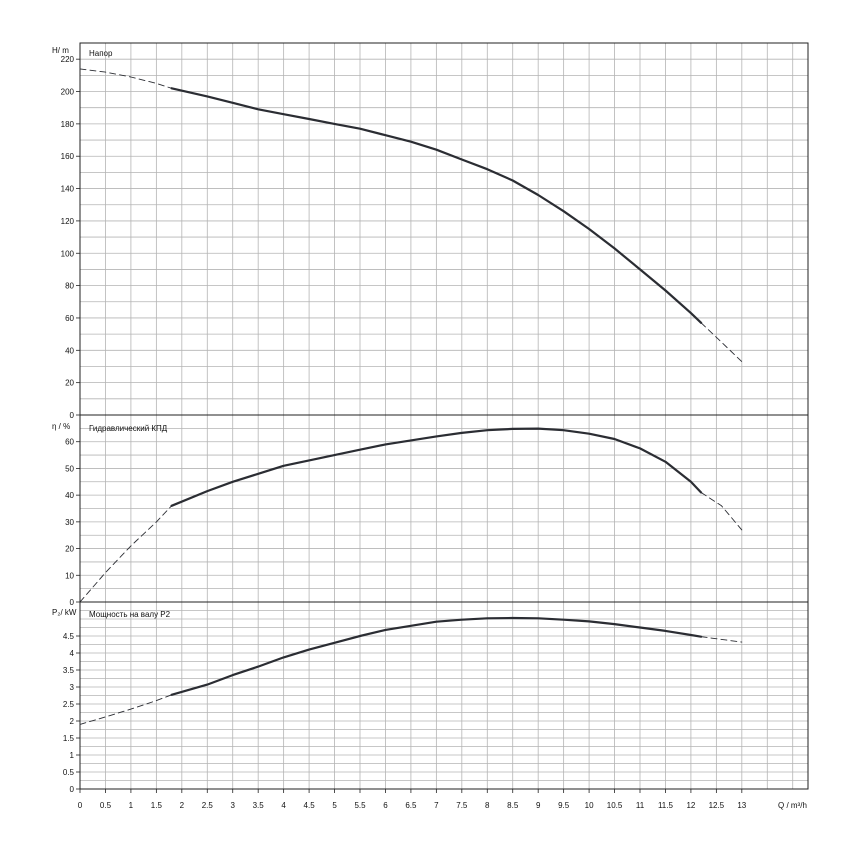 This screenshot has height=850, width=850. I want to click on efficiency-panel-title: Гидравлический КПД, so click(128, 428).